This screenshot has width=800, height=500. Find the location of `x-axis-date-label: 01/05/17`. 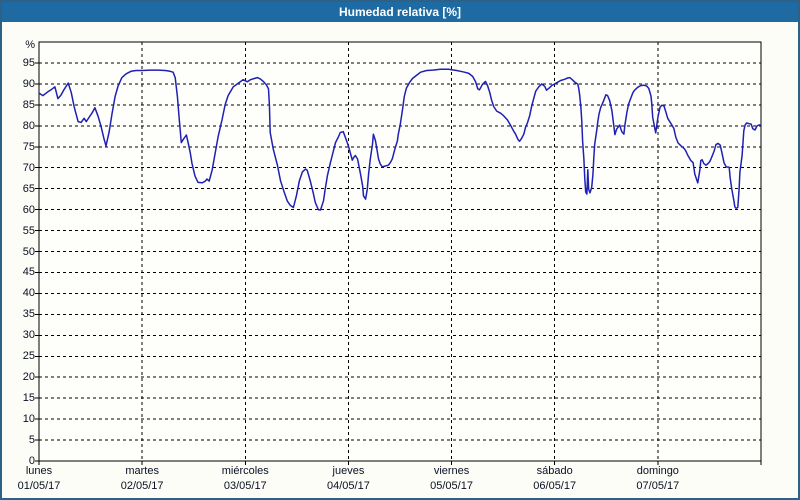

x-axis-date-label: 01/05/17 is located at coordinates (39, 486).